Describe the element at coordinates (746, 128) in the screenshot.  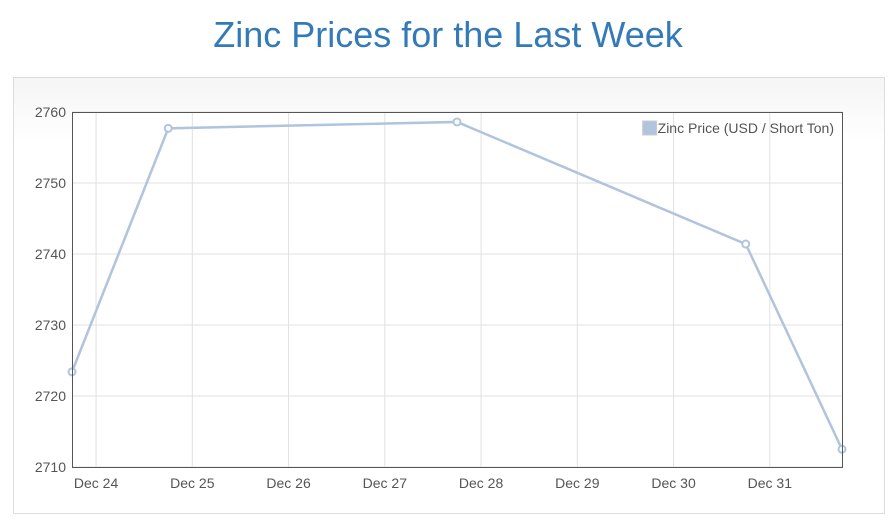
I see `legend-label: Zinc Price (USD / Short Ton)` at that location.